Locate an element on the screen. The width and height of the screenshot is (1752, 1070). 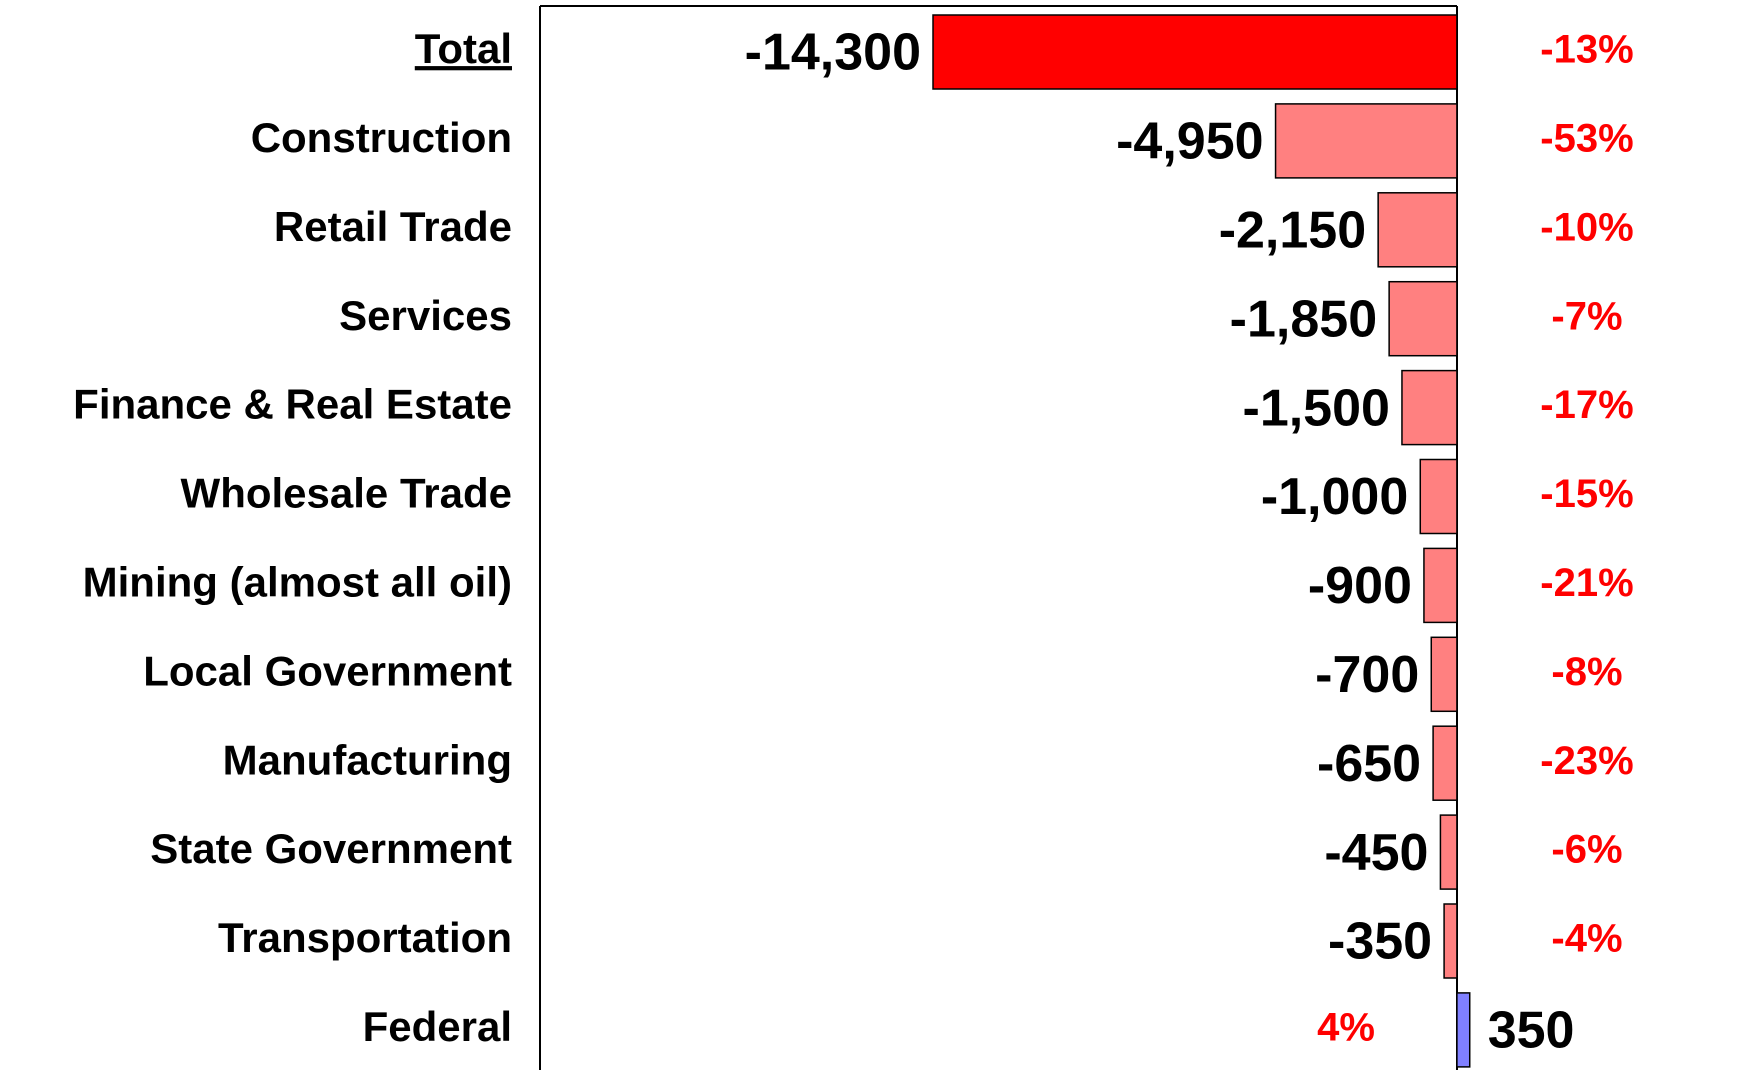
value-label: -350 is located at coordinates (1380, 942).